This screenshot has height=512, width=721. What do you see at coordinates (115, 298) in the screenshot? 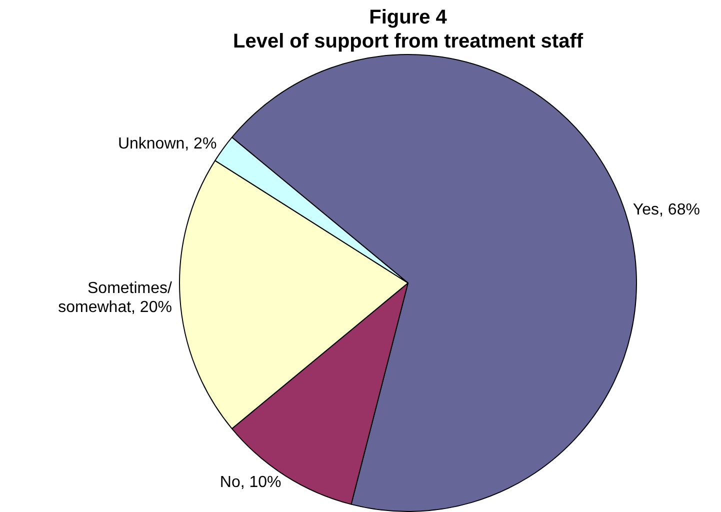
I see `slice-label: Sometimes/ somewhat, 20%` at bounding box center [115, 298].